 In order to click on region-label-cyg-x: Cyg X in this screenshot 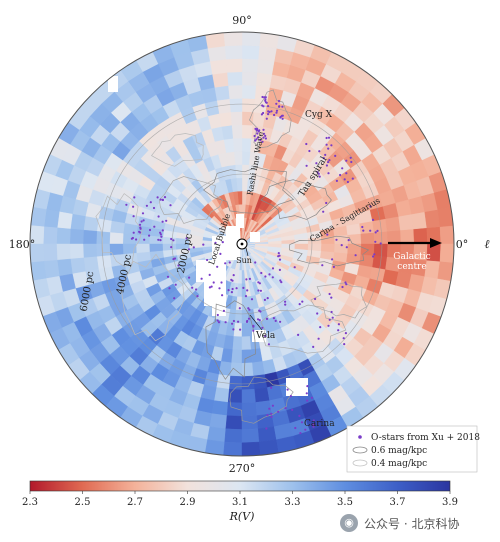, I will do `click(319, 115)`.